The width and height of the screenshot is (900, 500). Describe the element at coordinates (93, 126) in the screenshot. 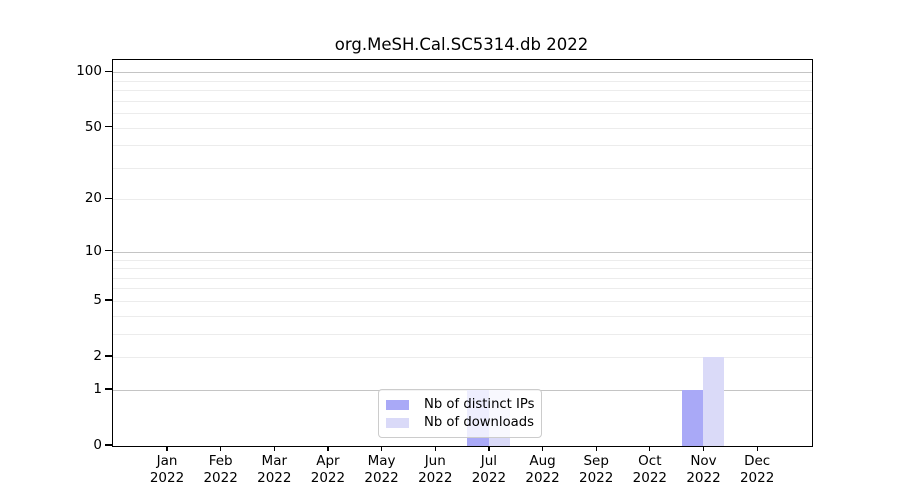

I see `y-tick-label-50: 50` at that location.